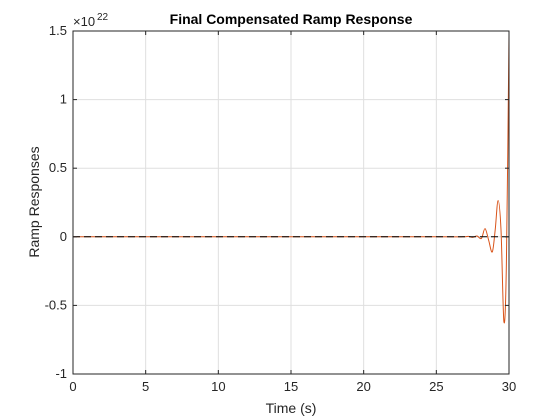 The image size is (560, 420). I want to click on x-tick-label-0: 0, so click(72, 386).